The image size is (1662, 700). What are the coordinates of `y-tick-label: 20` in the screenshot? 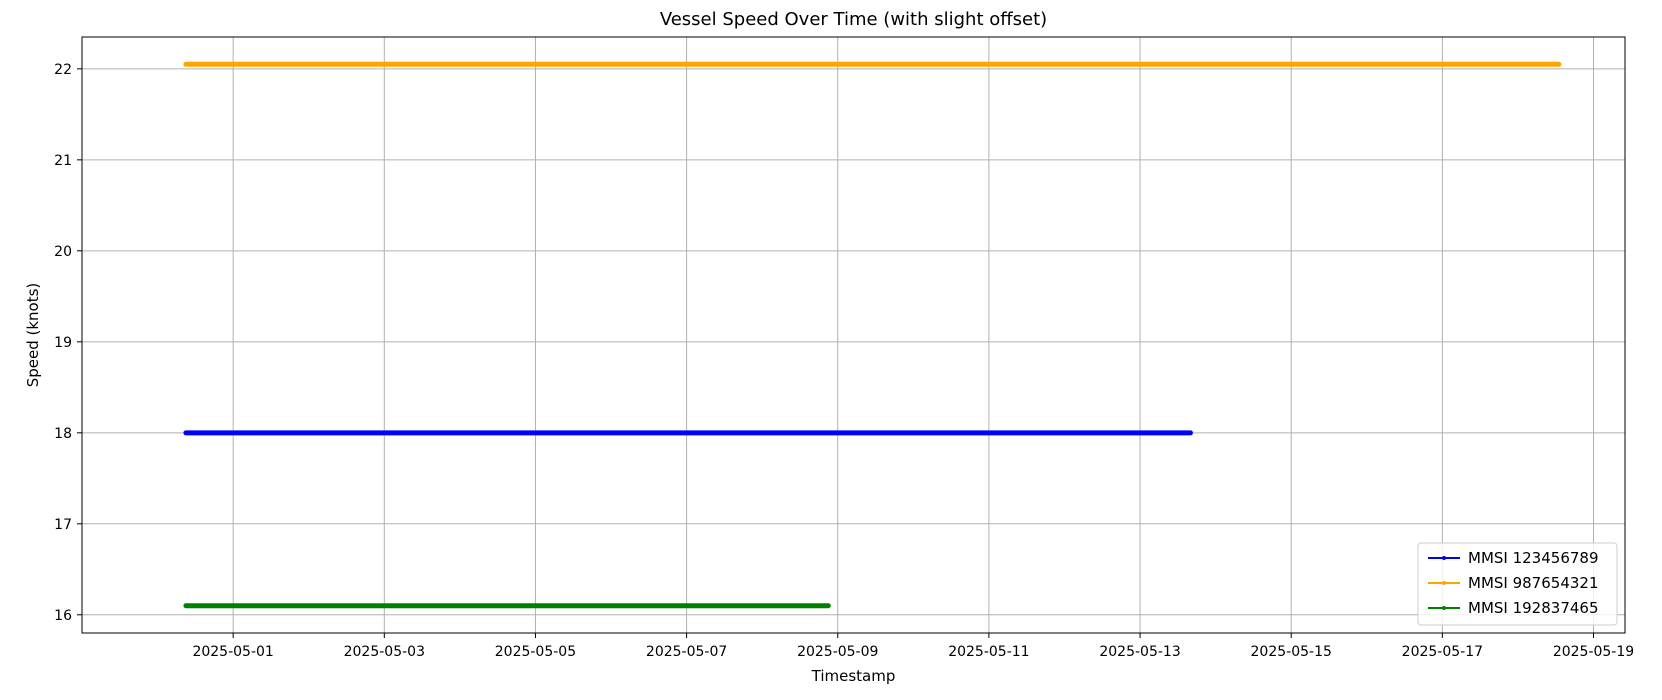 It's located at (63, 252).